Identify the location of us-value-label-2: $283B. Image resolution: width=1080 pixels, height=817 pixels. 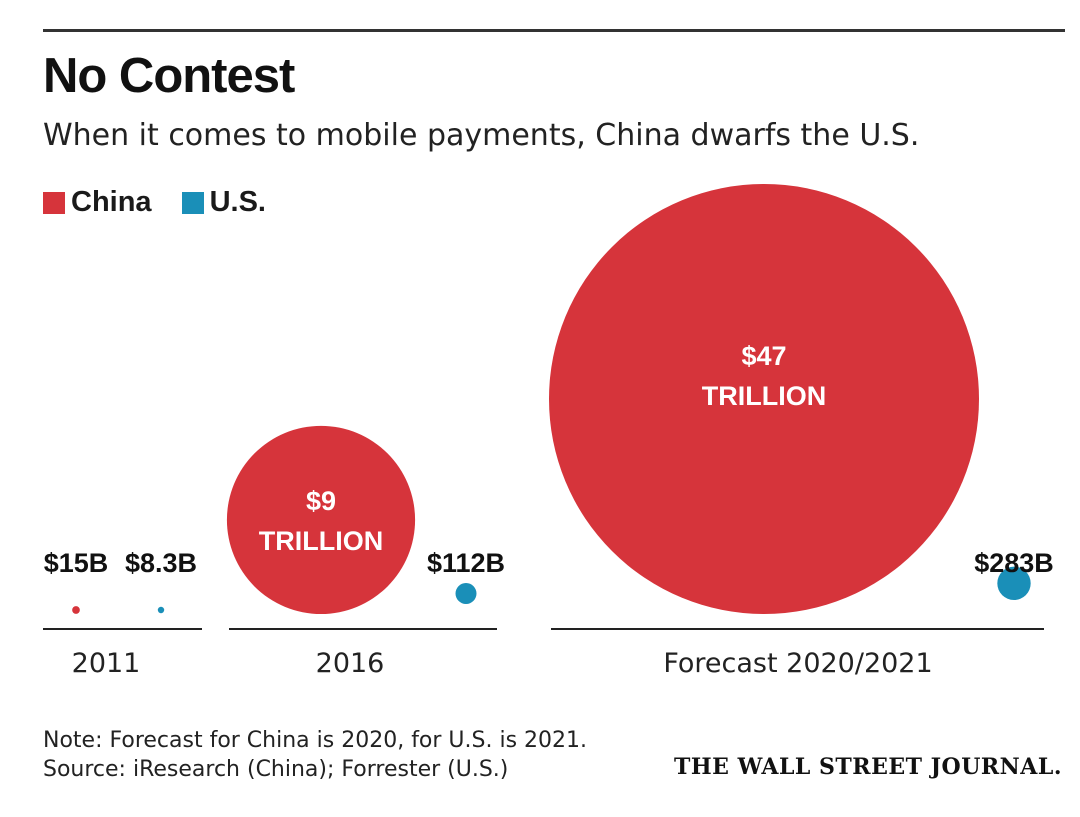
(1014, 563).